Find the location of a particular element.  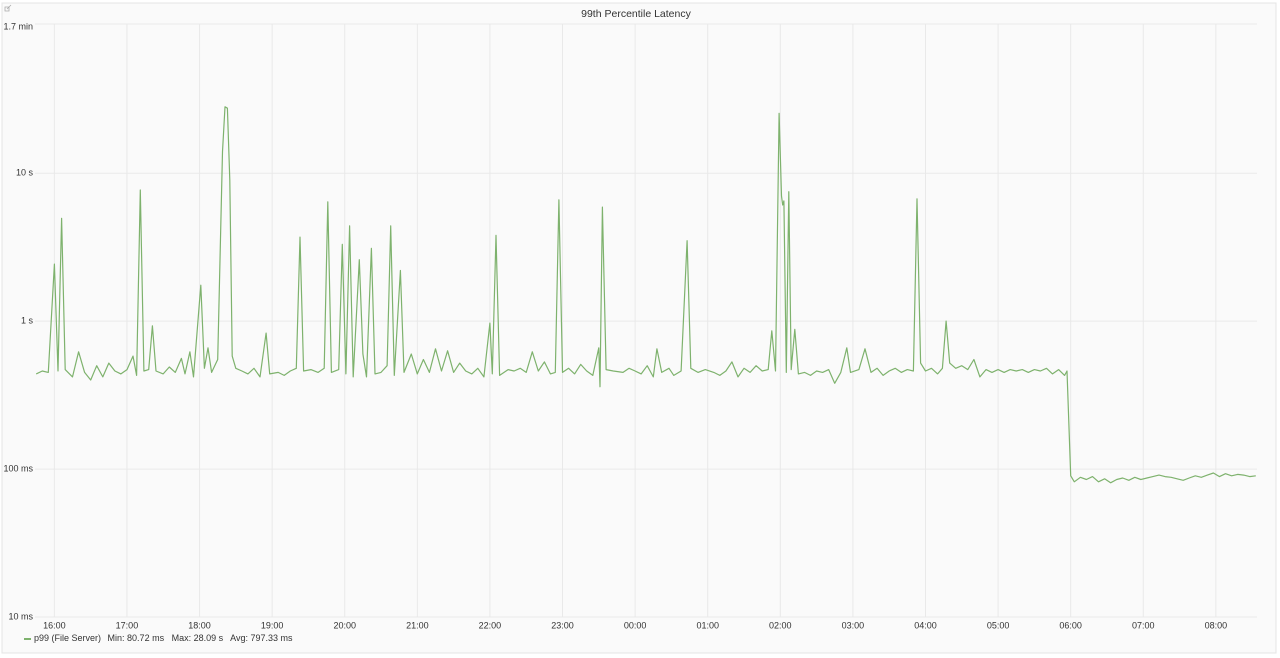

legend-series-name: p99 (File Server) is located at coordinates (67, 638).